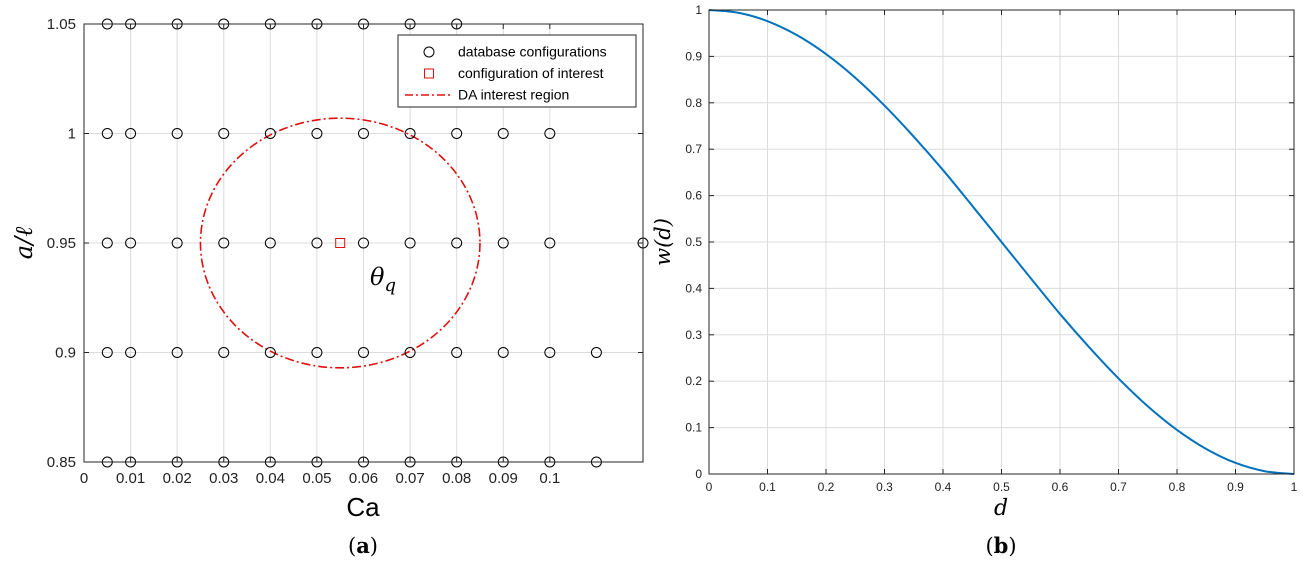 Image resolution: width=1303 pixels, height=562 pixels. Describe the element at coordinates (693, 381) in the screenshot. I see `panel-b-y-tick-label: 0.2` at that location.